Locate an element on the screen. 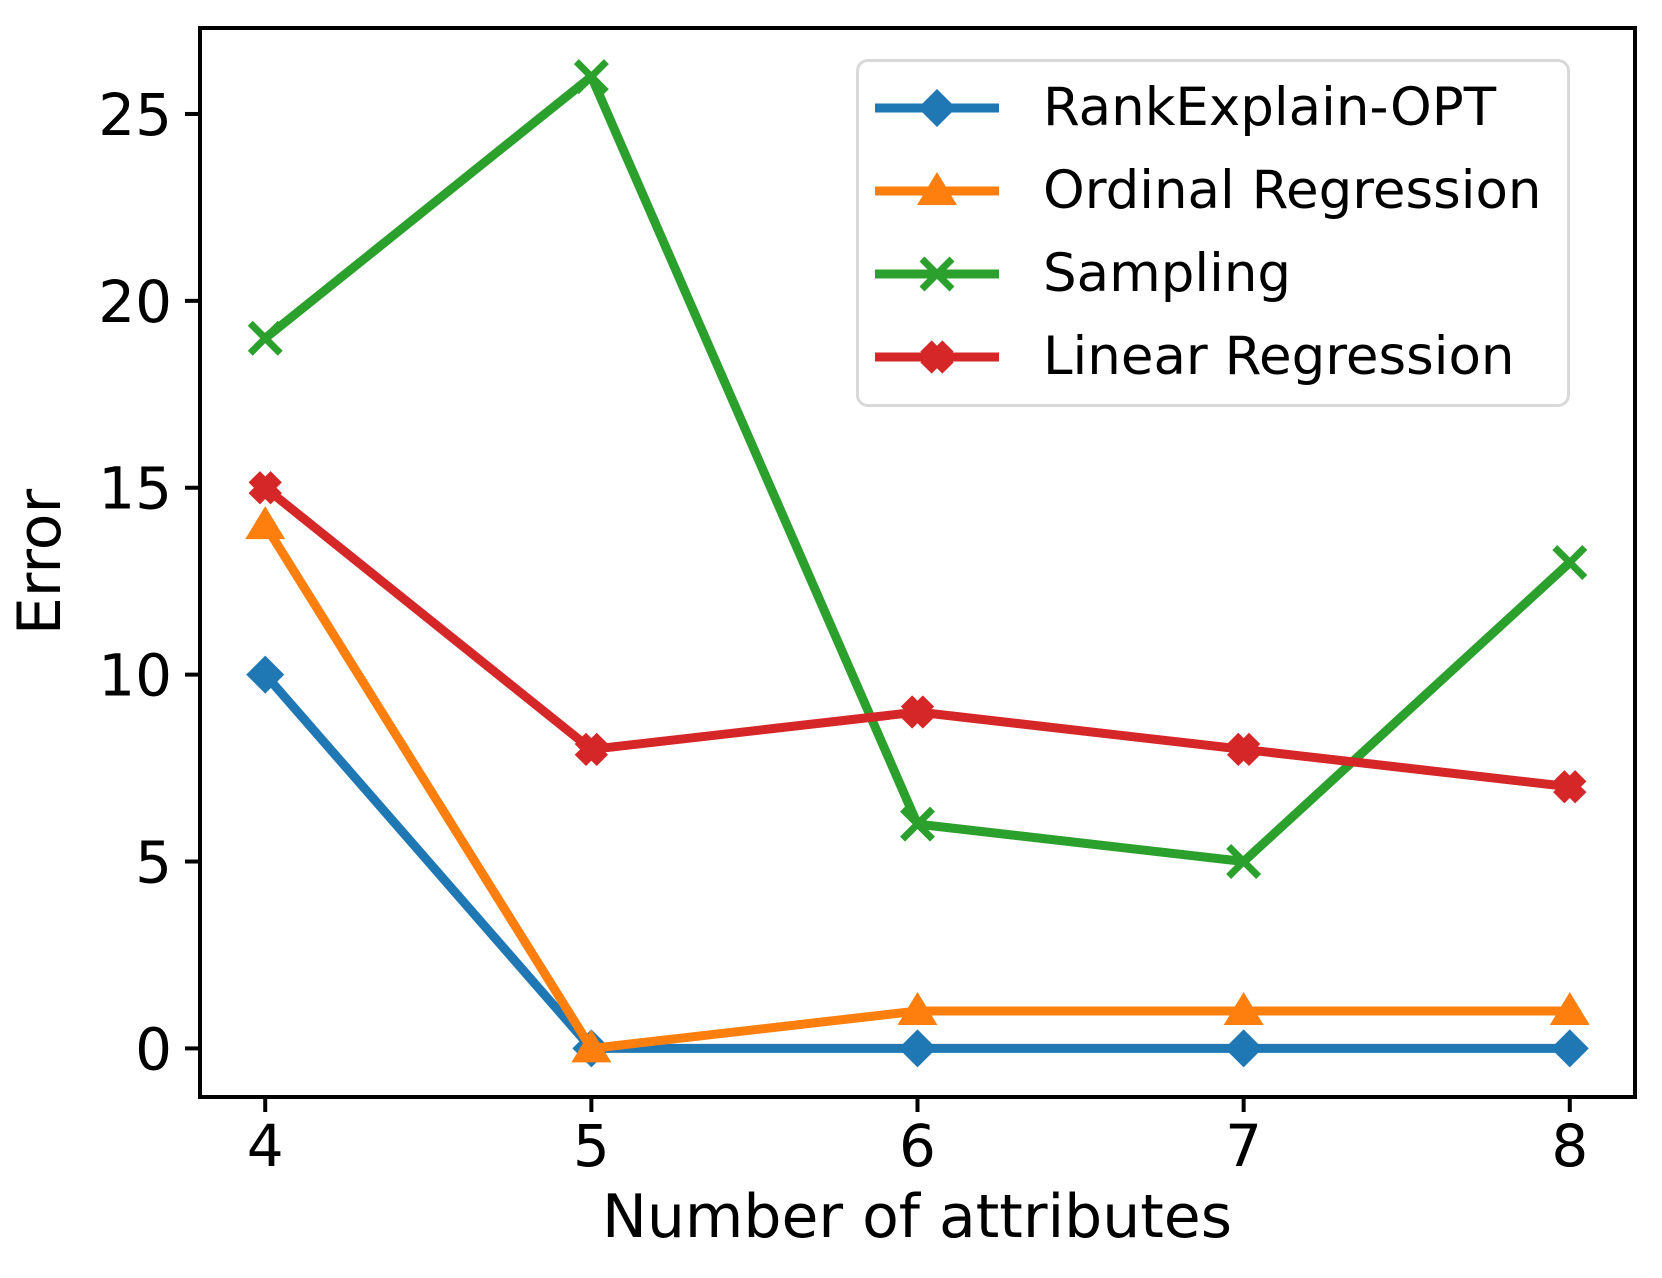  x-tick-label: 6 is located at coordinates (917, 1146).